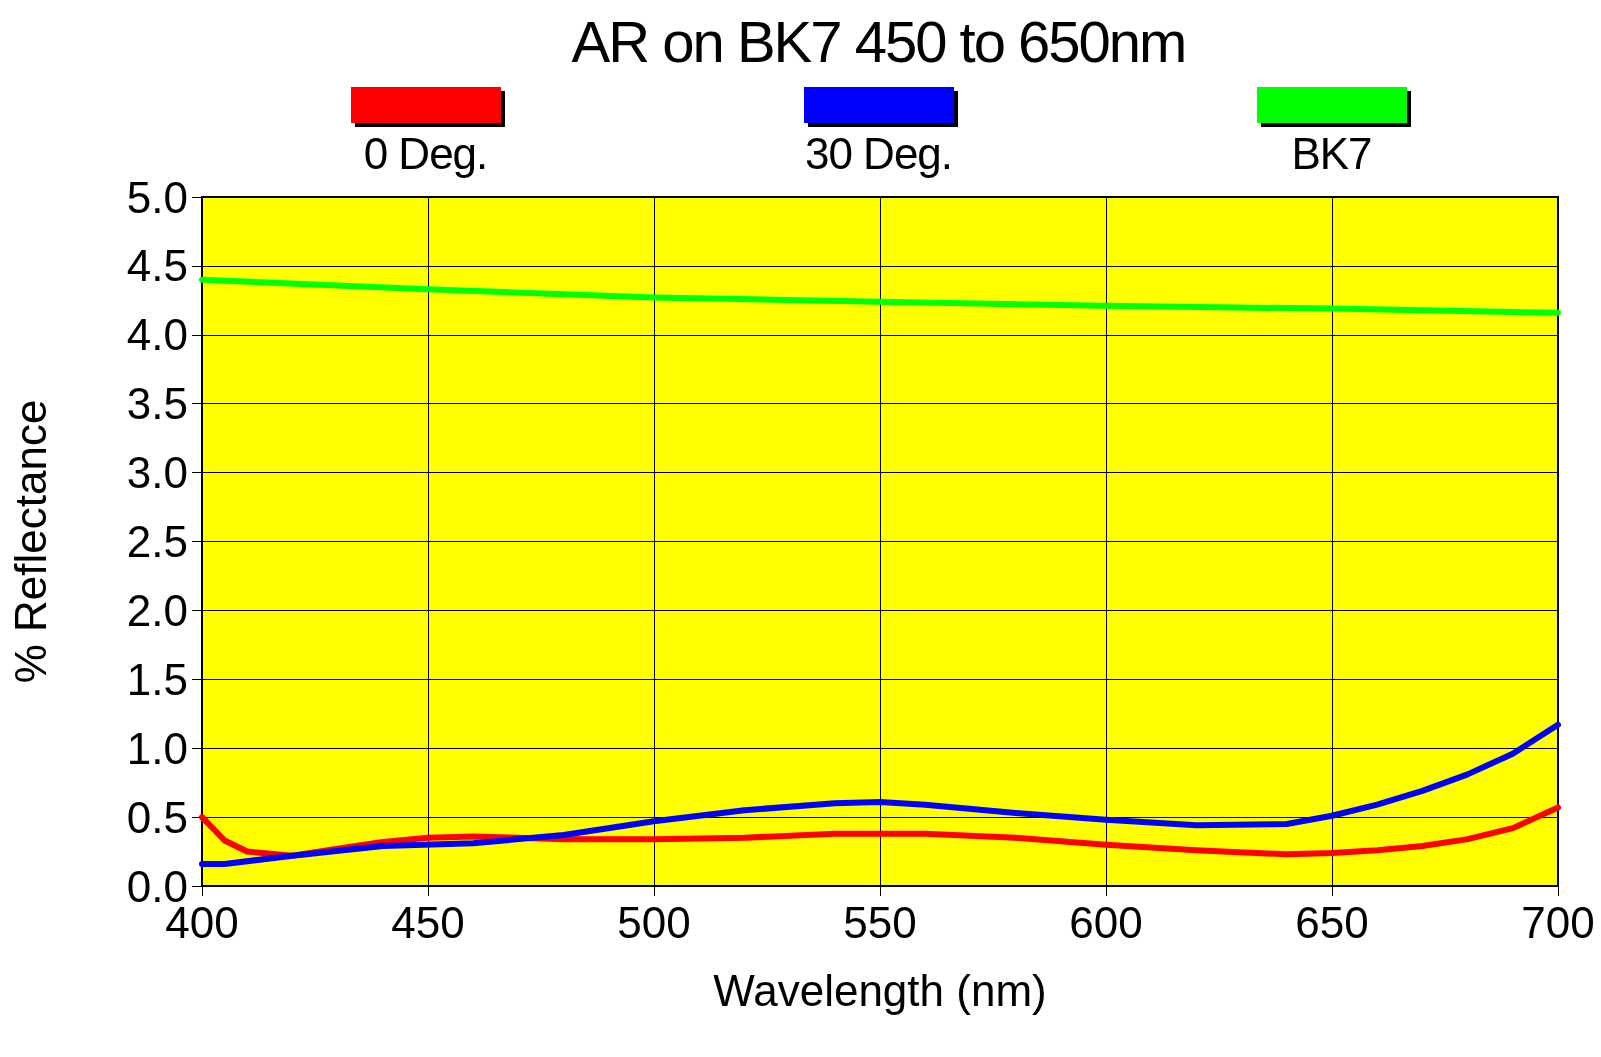 This screenshot has height=1057, width=1601. What do you see at coordinates (428, 922) in the screenshot?
I see `x-tick-label: 450` at bounding box center [428, 922].